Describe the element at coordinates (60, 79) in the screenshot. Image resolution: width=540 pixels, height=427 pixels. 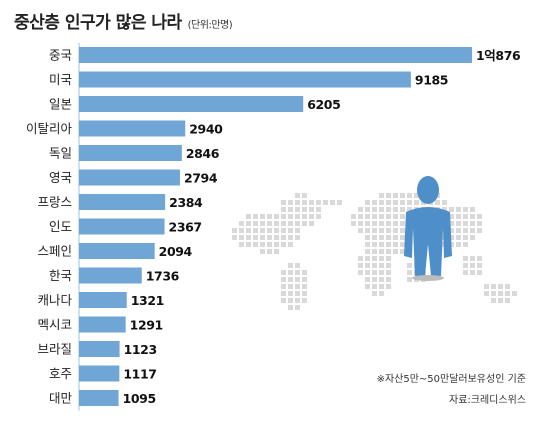
I see `category-label: 미국` at that location.